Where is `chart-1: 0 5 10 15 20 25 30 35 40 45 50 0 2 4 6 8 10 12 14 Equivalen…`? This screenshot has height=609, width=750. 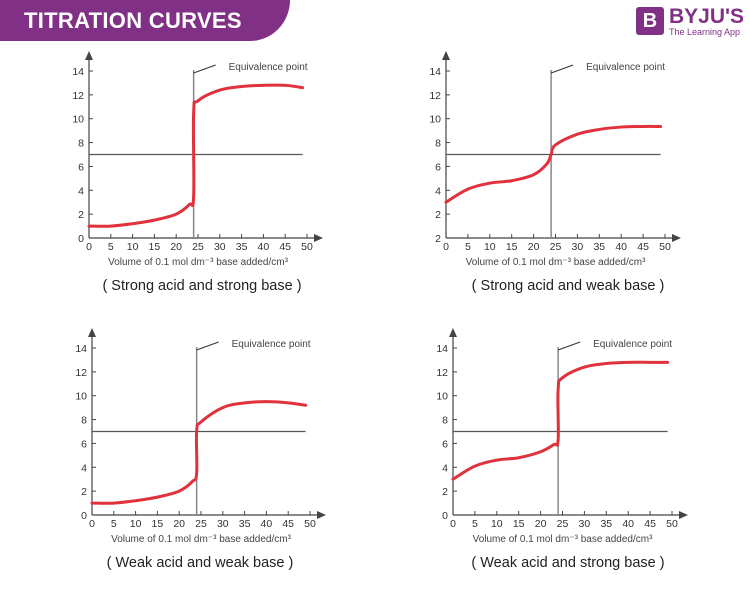
chart-1: 0 5 10 15 20 25 30 35 40 45 50 0 2 4 6 8 10 12 14 Equivalen… is located at coordinates (197, 172).